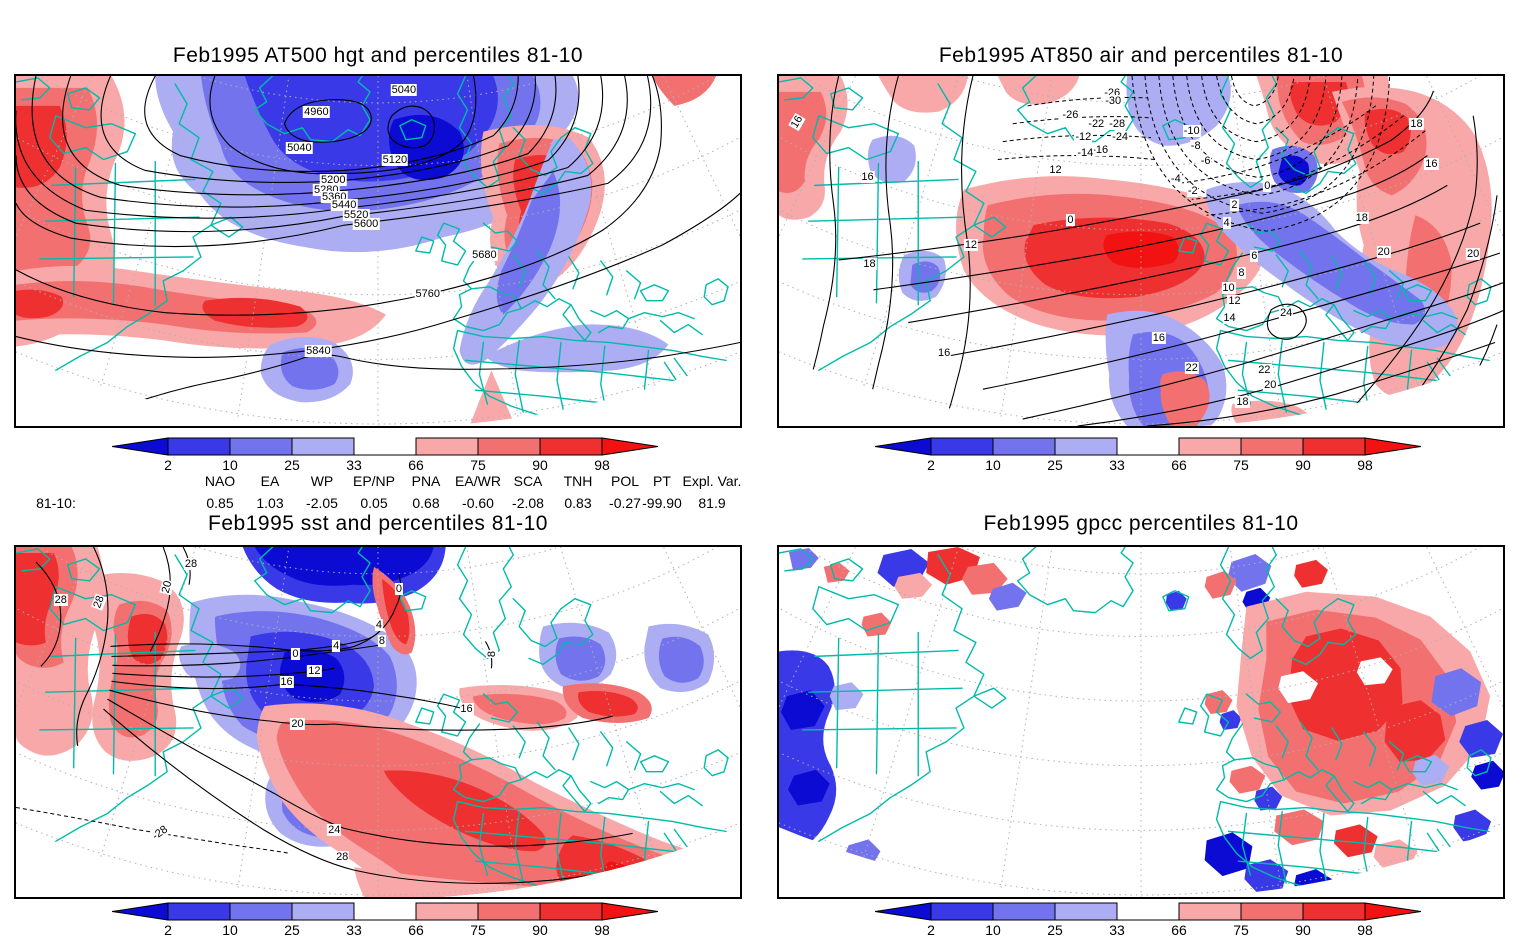  What do you see at coordinates (1192, 191) in the screenshot?
I see `contour-label: -2` at bounding box center [1192, 191].